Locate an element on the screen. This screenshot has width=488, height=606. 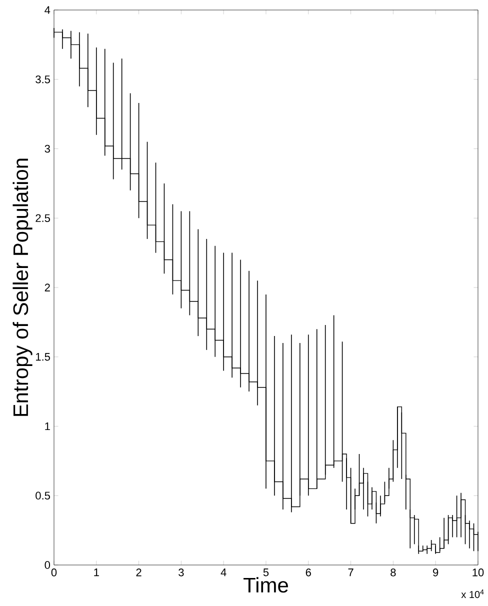
x-tick-label: 8 is located at coordinates (393, 572).